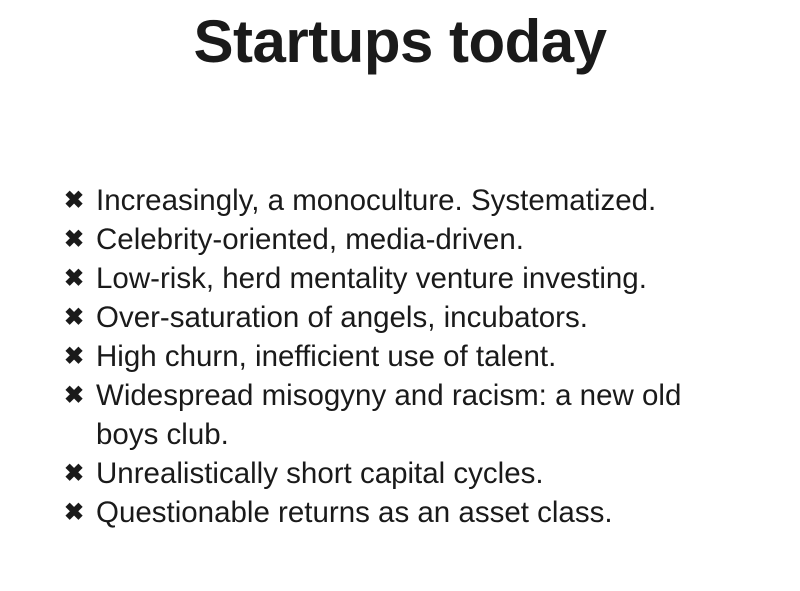 Image resolution: width=800 pixels, height=591 pixels. I want to click on bullet-item: ✖ Unrealistically short capital cycles., so click(414, 473).